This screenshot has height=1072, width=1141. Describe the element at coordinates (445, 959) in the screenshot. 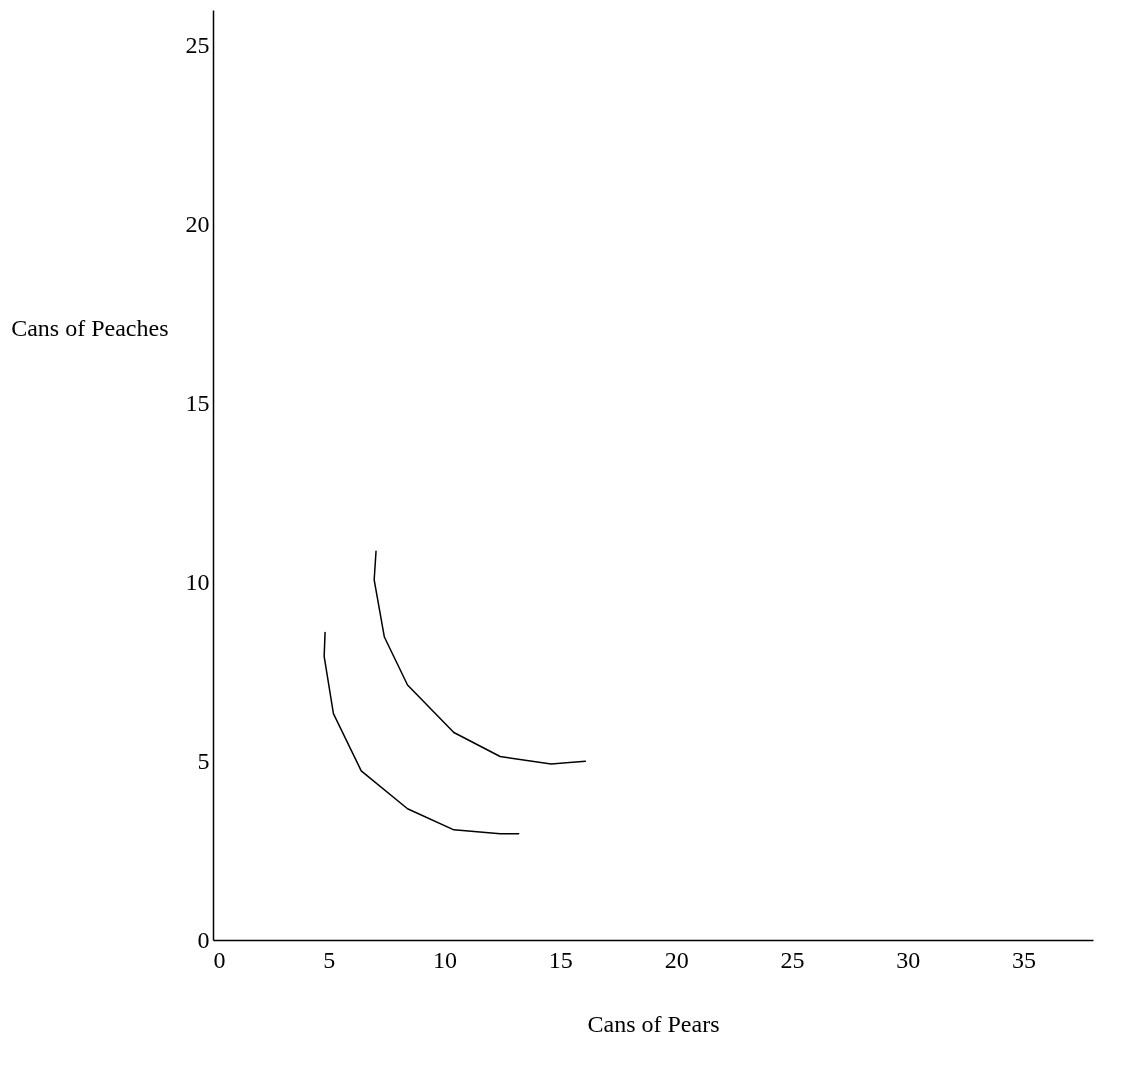

I see `x-tick-label: 10` at that location.